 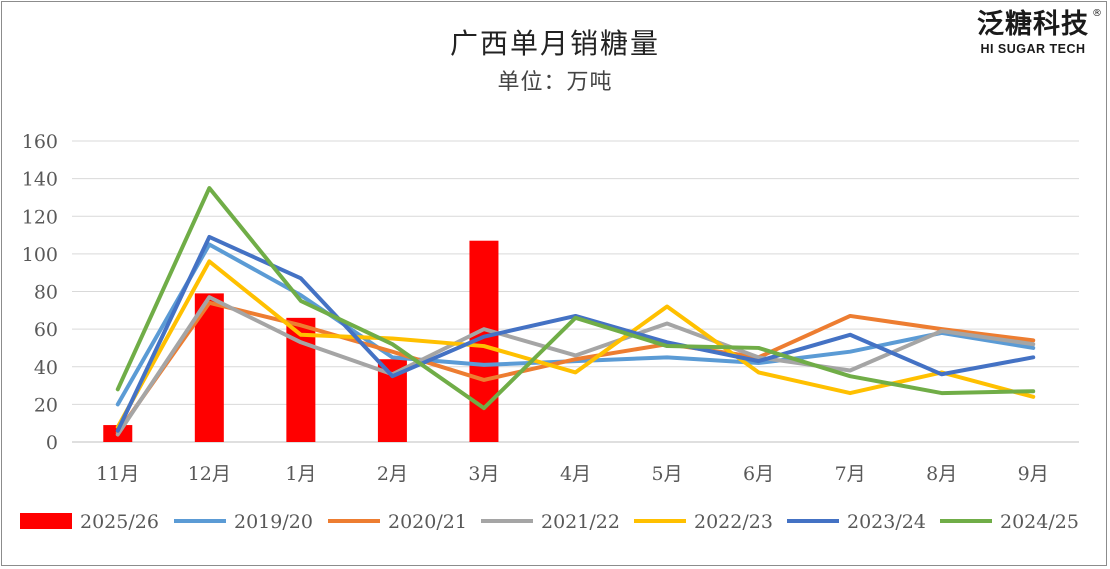 I want to click on y-axis-ticks: 0 20 40 60 80 100 120 140 160, so click(x=40, y=292).